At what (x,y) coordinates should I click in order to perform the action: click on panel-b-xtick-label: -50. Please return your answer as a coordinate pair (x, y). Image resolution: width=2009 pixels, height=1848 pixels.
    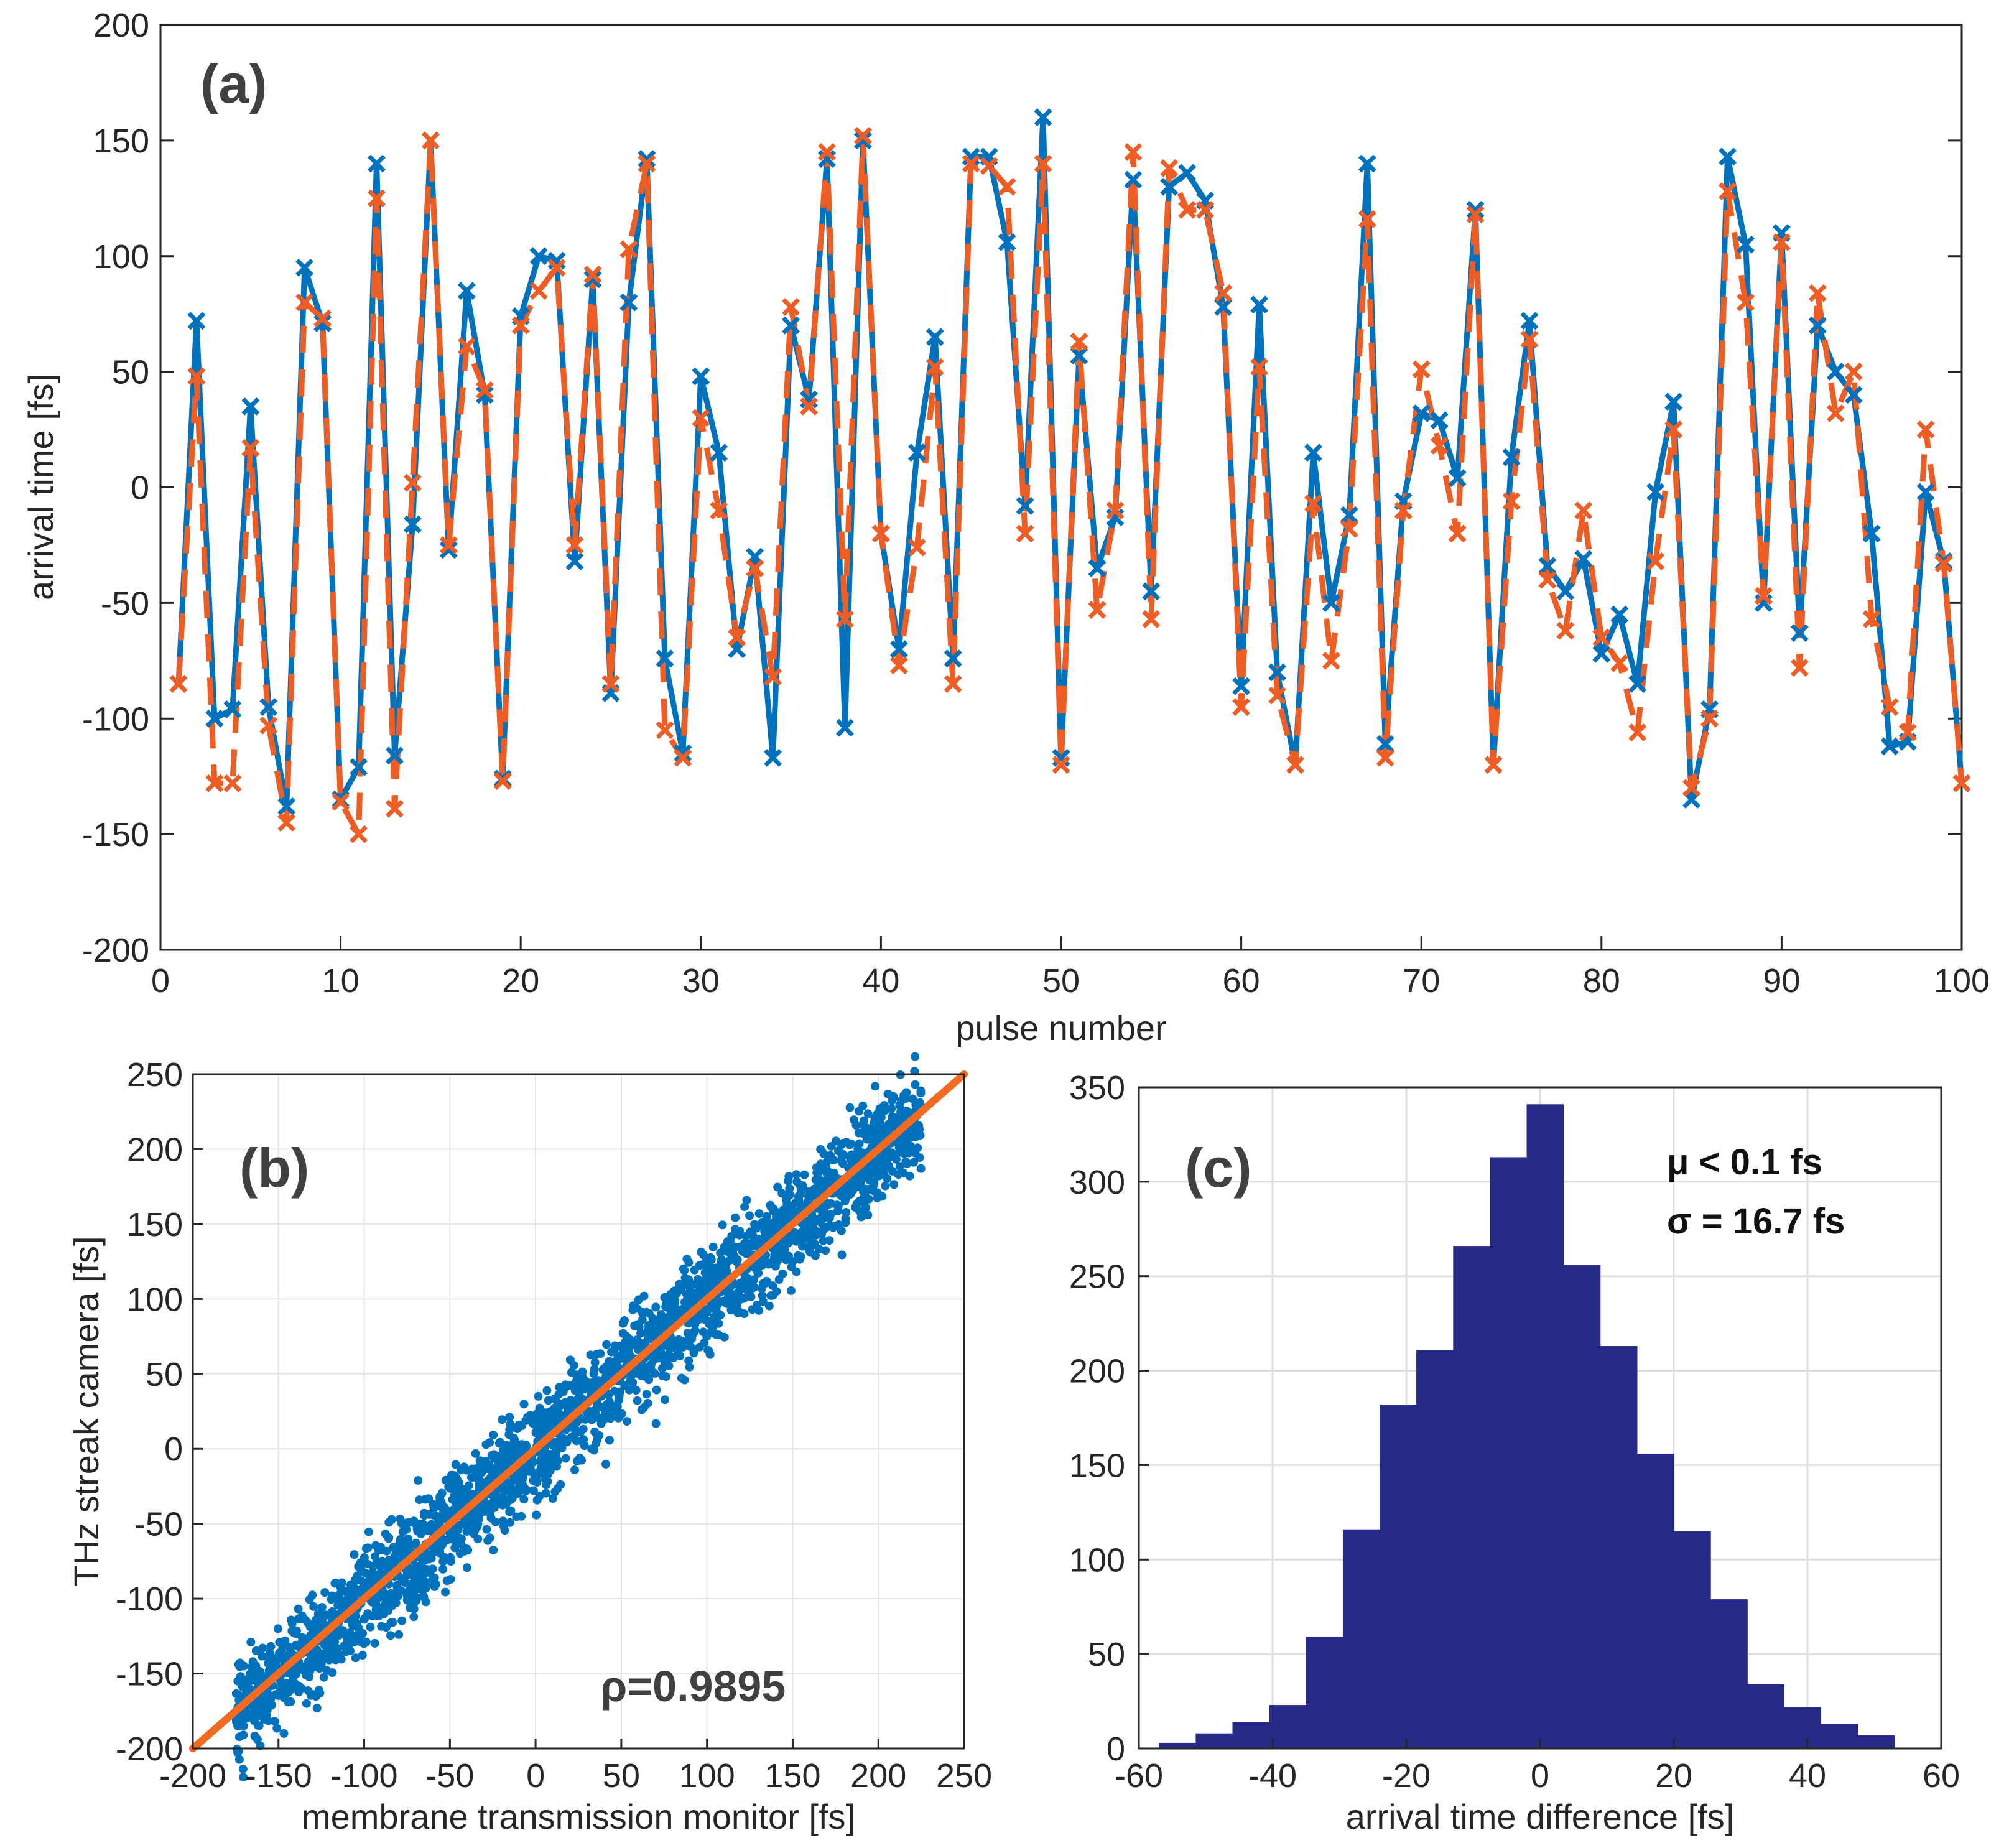
    Looking at the image, I should click on (449, 1776).